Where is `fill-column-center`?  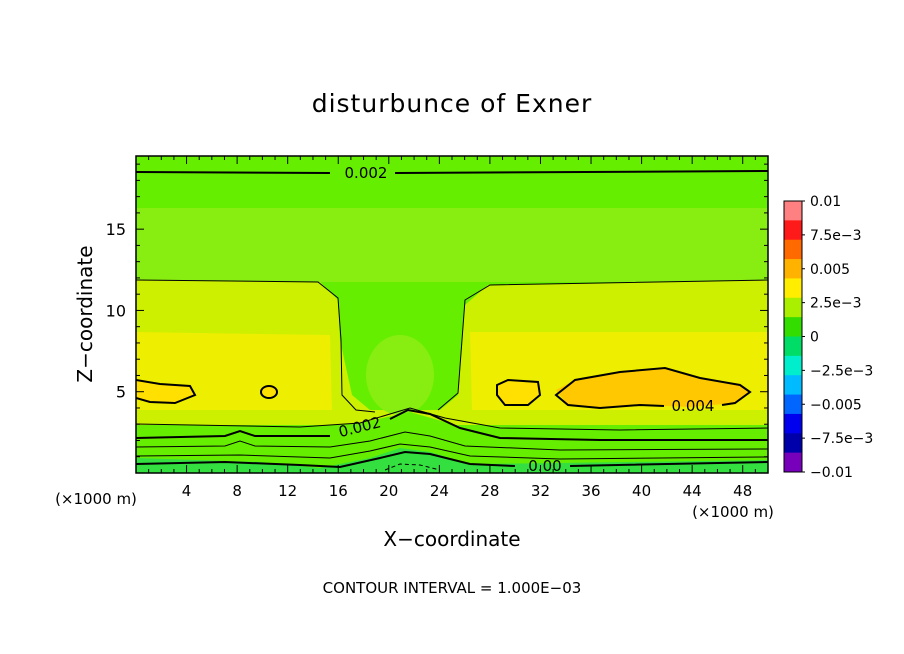 fill-column-center is located at coordinates (400, 375).